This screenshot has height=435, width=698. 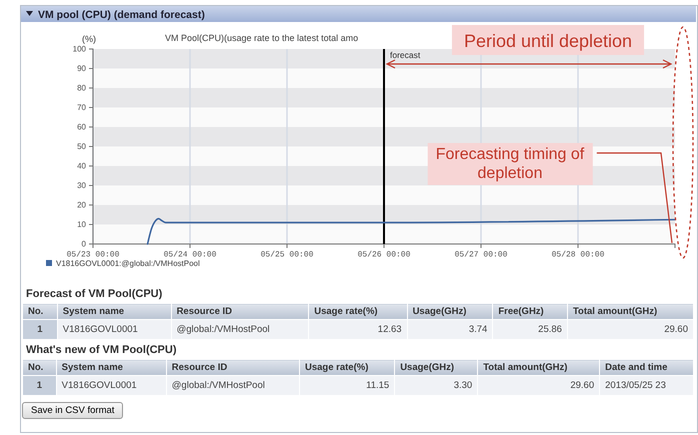 What do you see at coordinates (548, 41) in the screenshot?
I see `annotation: Period until depletion` at bounding box center [548, 41].